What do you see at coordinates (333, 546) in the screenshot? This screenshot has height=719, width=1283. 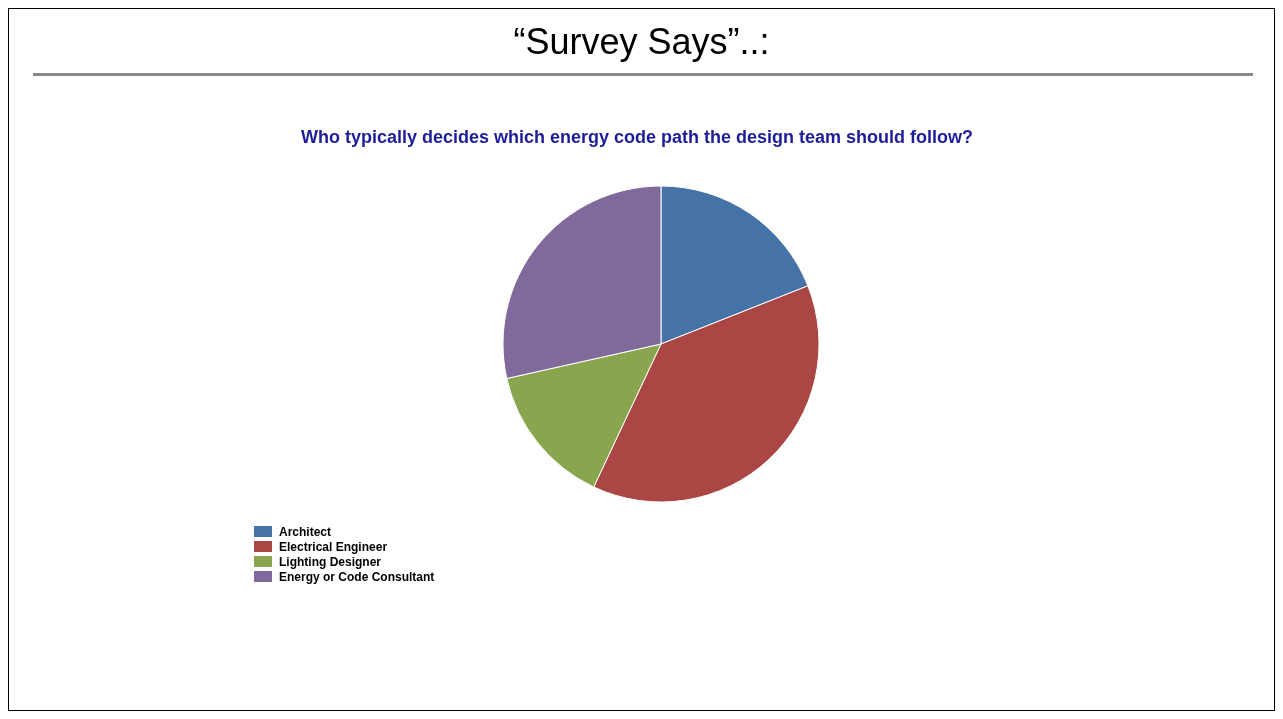 I see `legend-label: Electrical Engineer` at bounding box center [333, 546].